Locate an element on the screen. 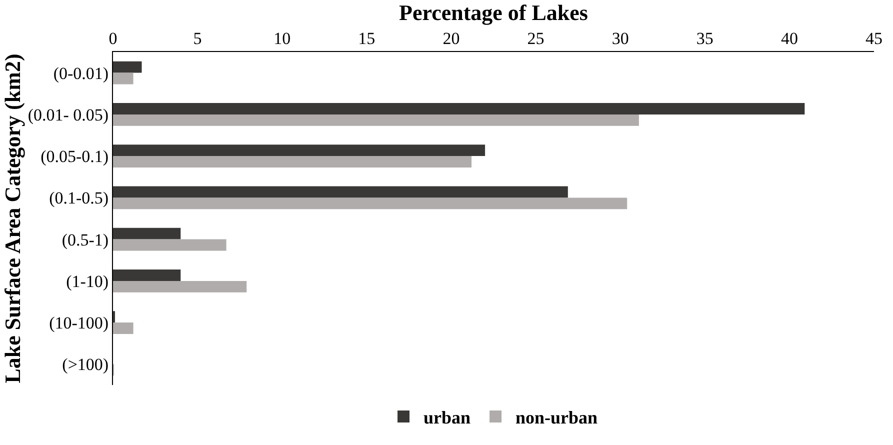 This screenshot has height=445, width=893. y-tick-label: (0.5-1) is located at coordinates (85, 240).